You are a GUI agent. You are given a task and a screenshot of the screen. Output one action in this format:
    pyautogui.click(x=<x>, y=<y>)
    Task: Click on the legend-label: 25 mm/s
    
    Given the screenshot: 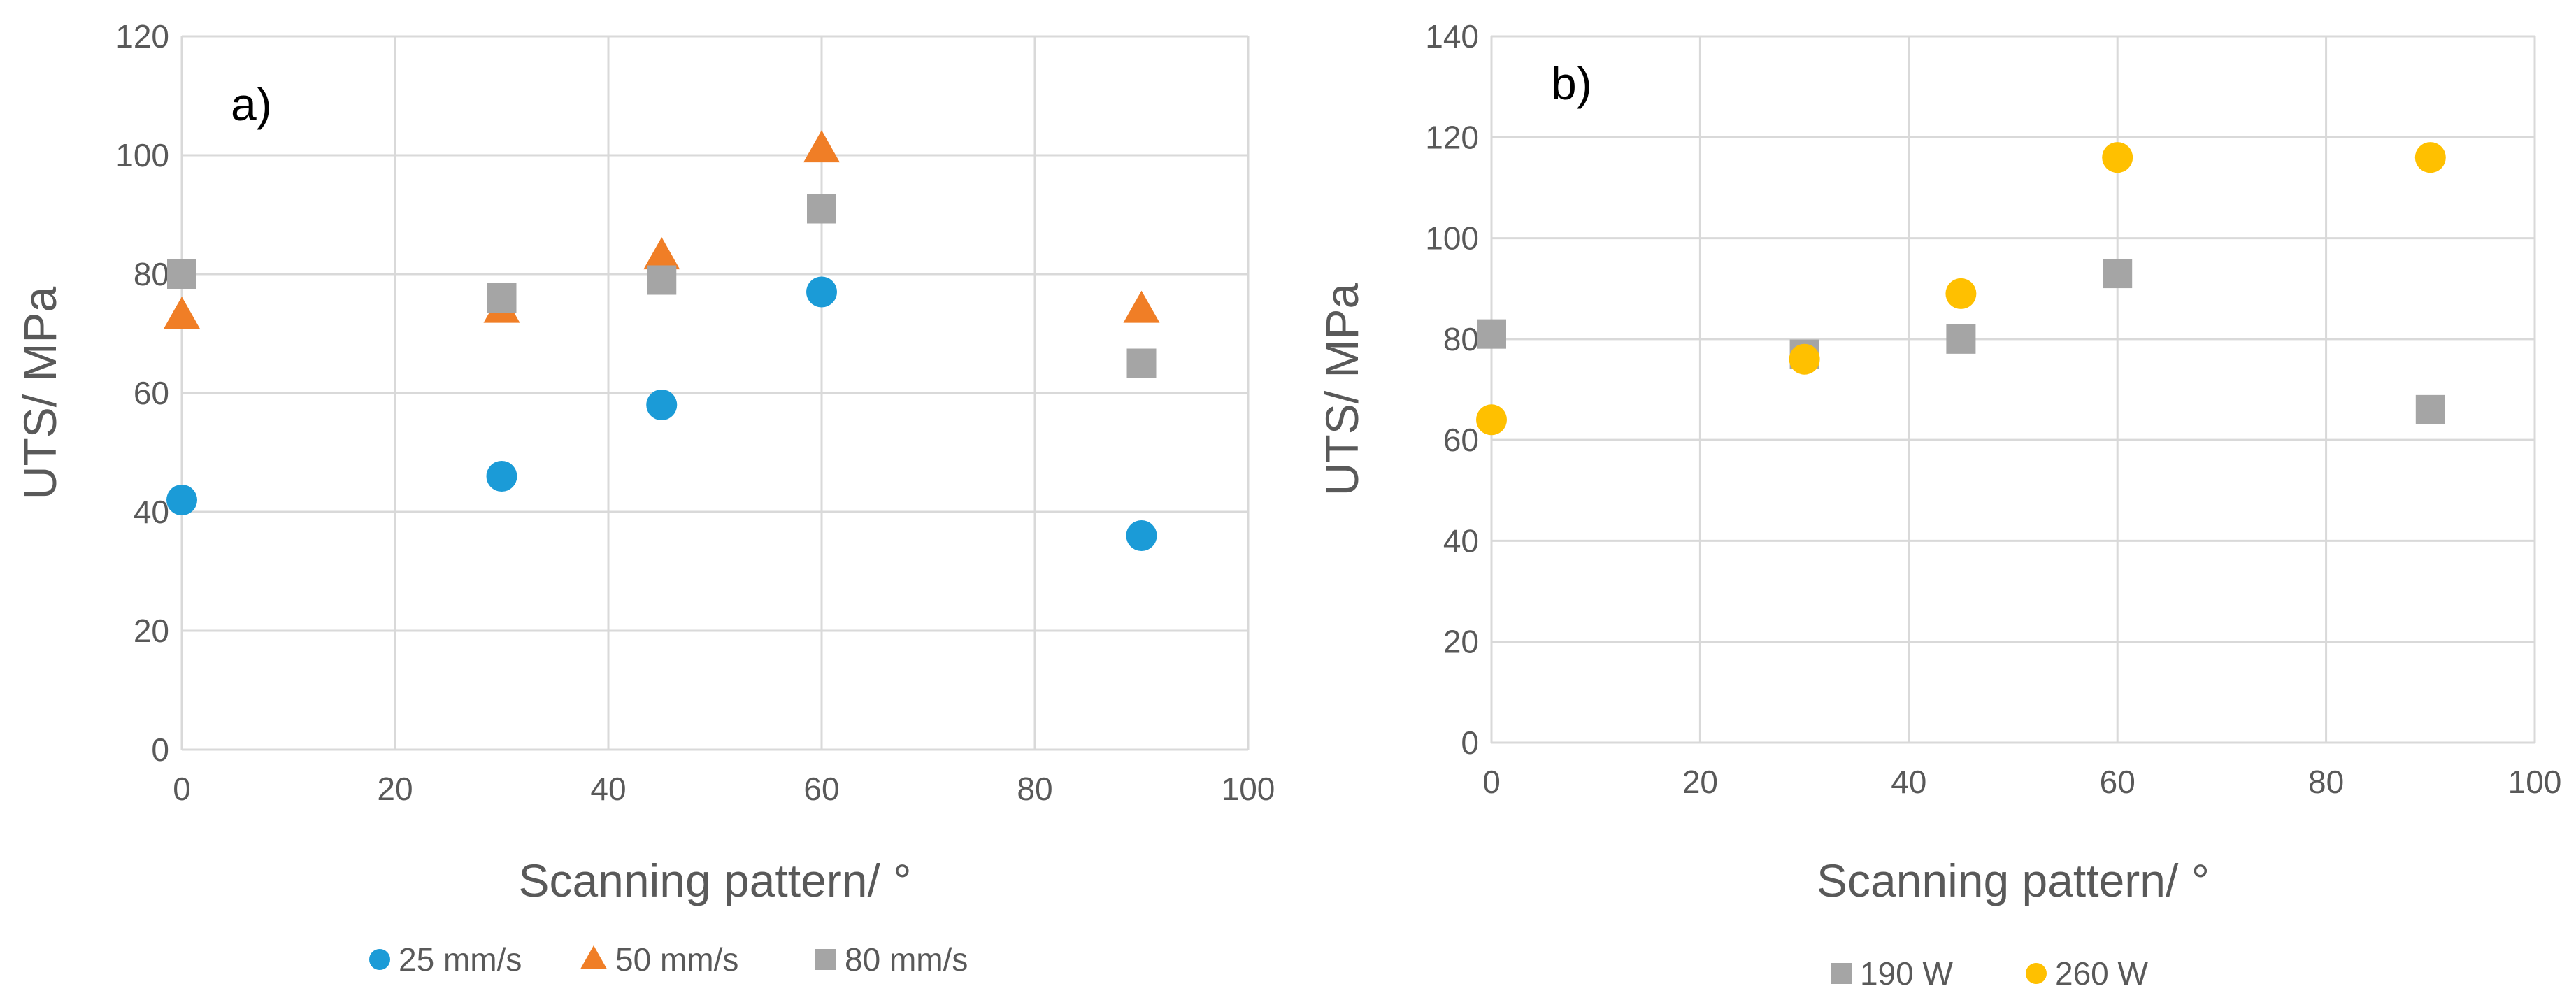 What is the action you would take?
    pyautogui.click(x=460, y=959)
    